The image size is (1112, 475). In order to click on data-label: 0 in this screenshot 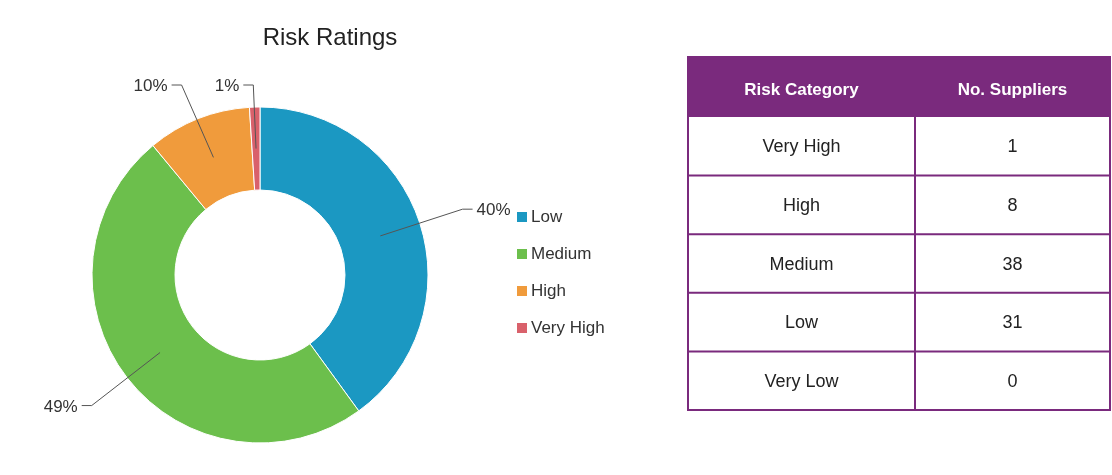, I will do `click(1012, 380)`.